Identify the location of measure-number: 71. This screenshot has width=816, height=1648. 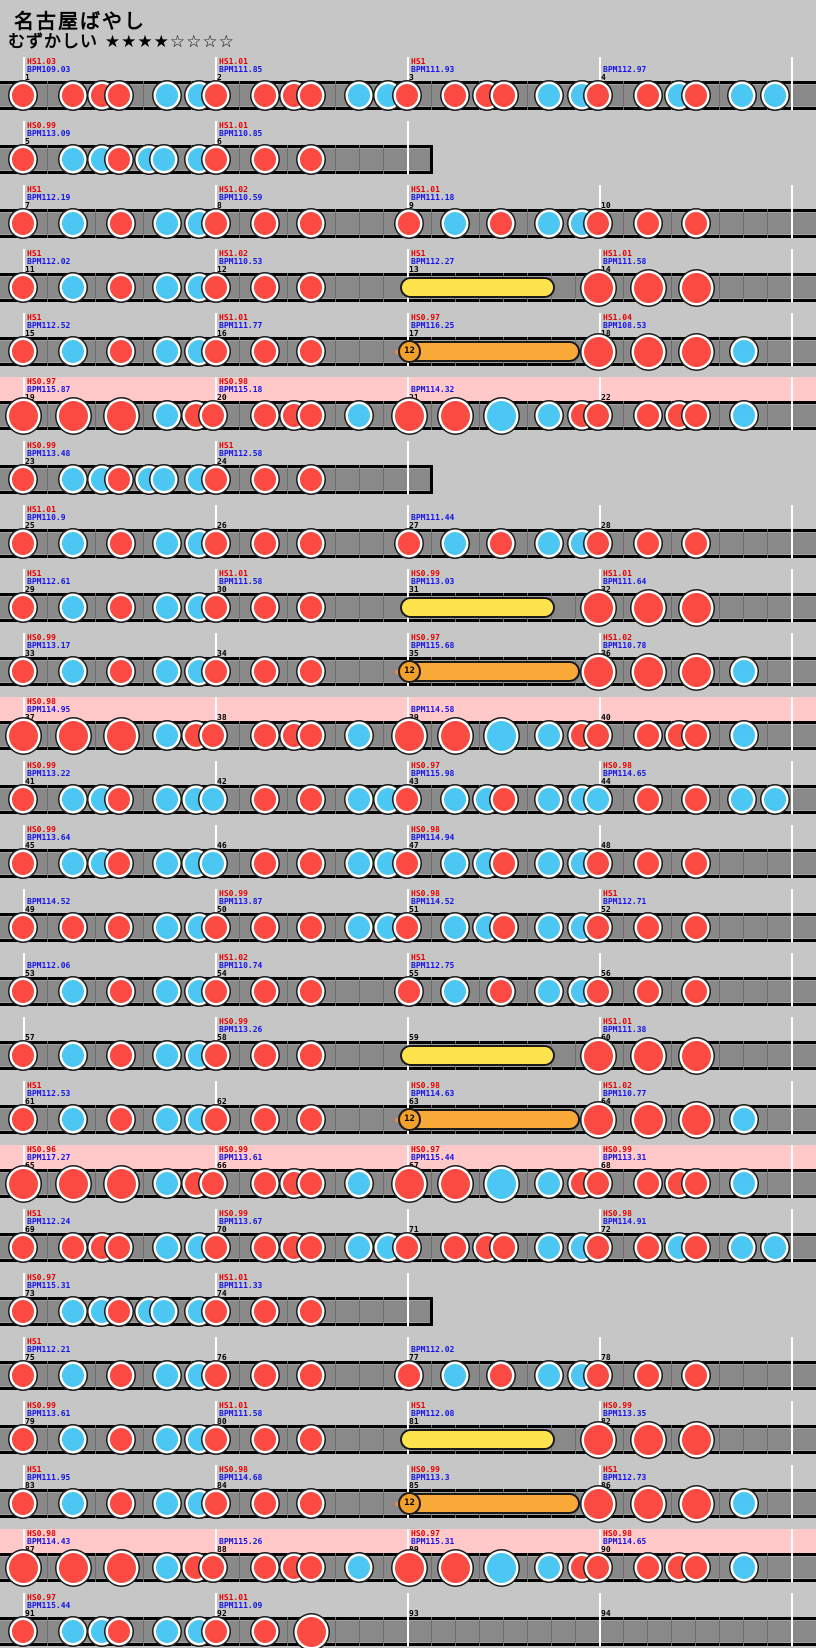
(414, 1229).